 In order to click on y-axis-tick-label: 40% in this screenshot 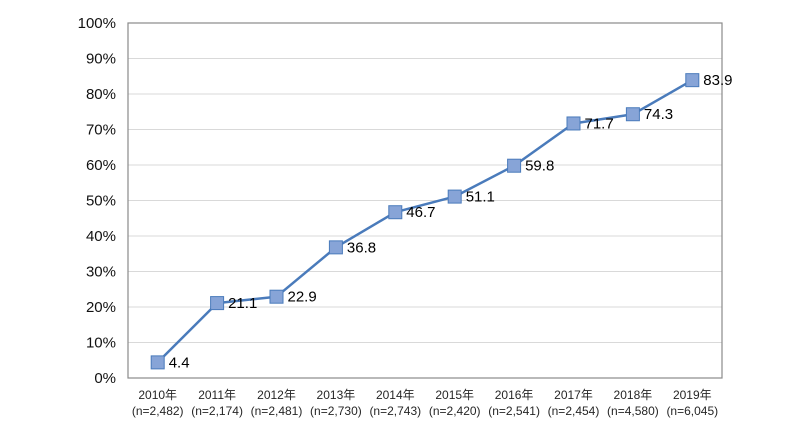, I will do `click(101, 236)`.